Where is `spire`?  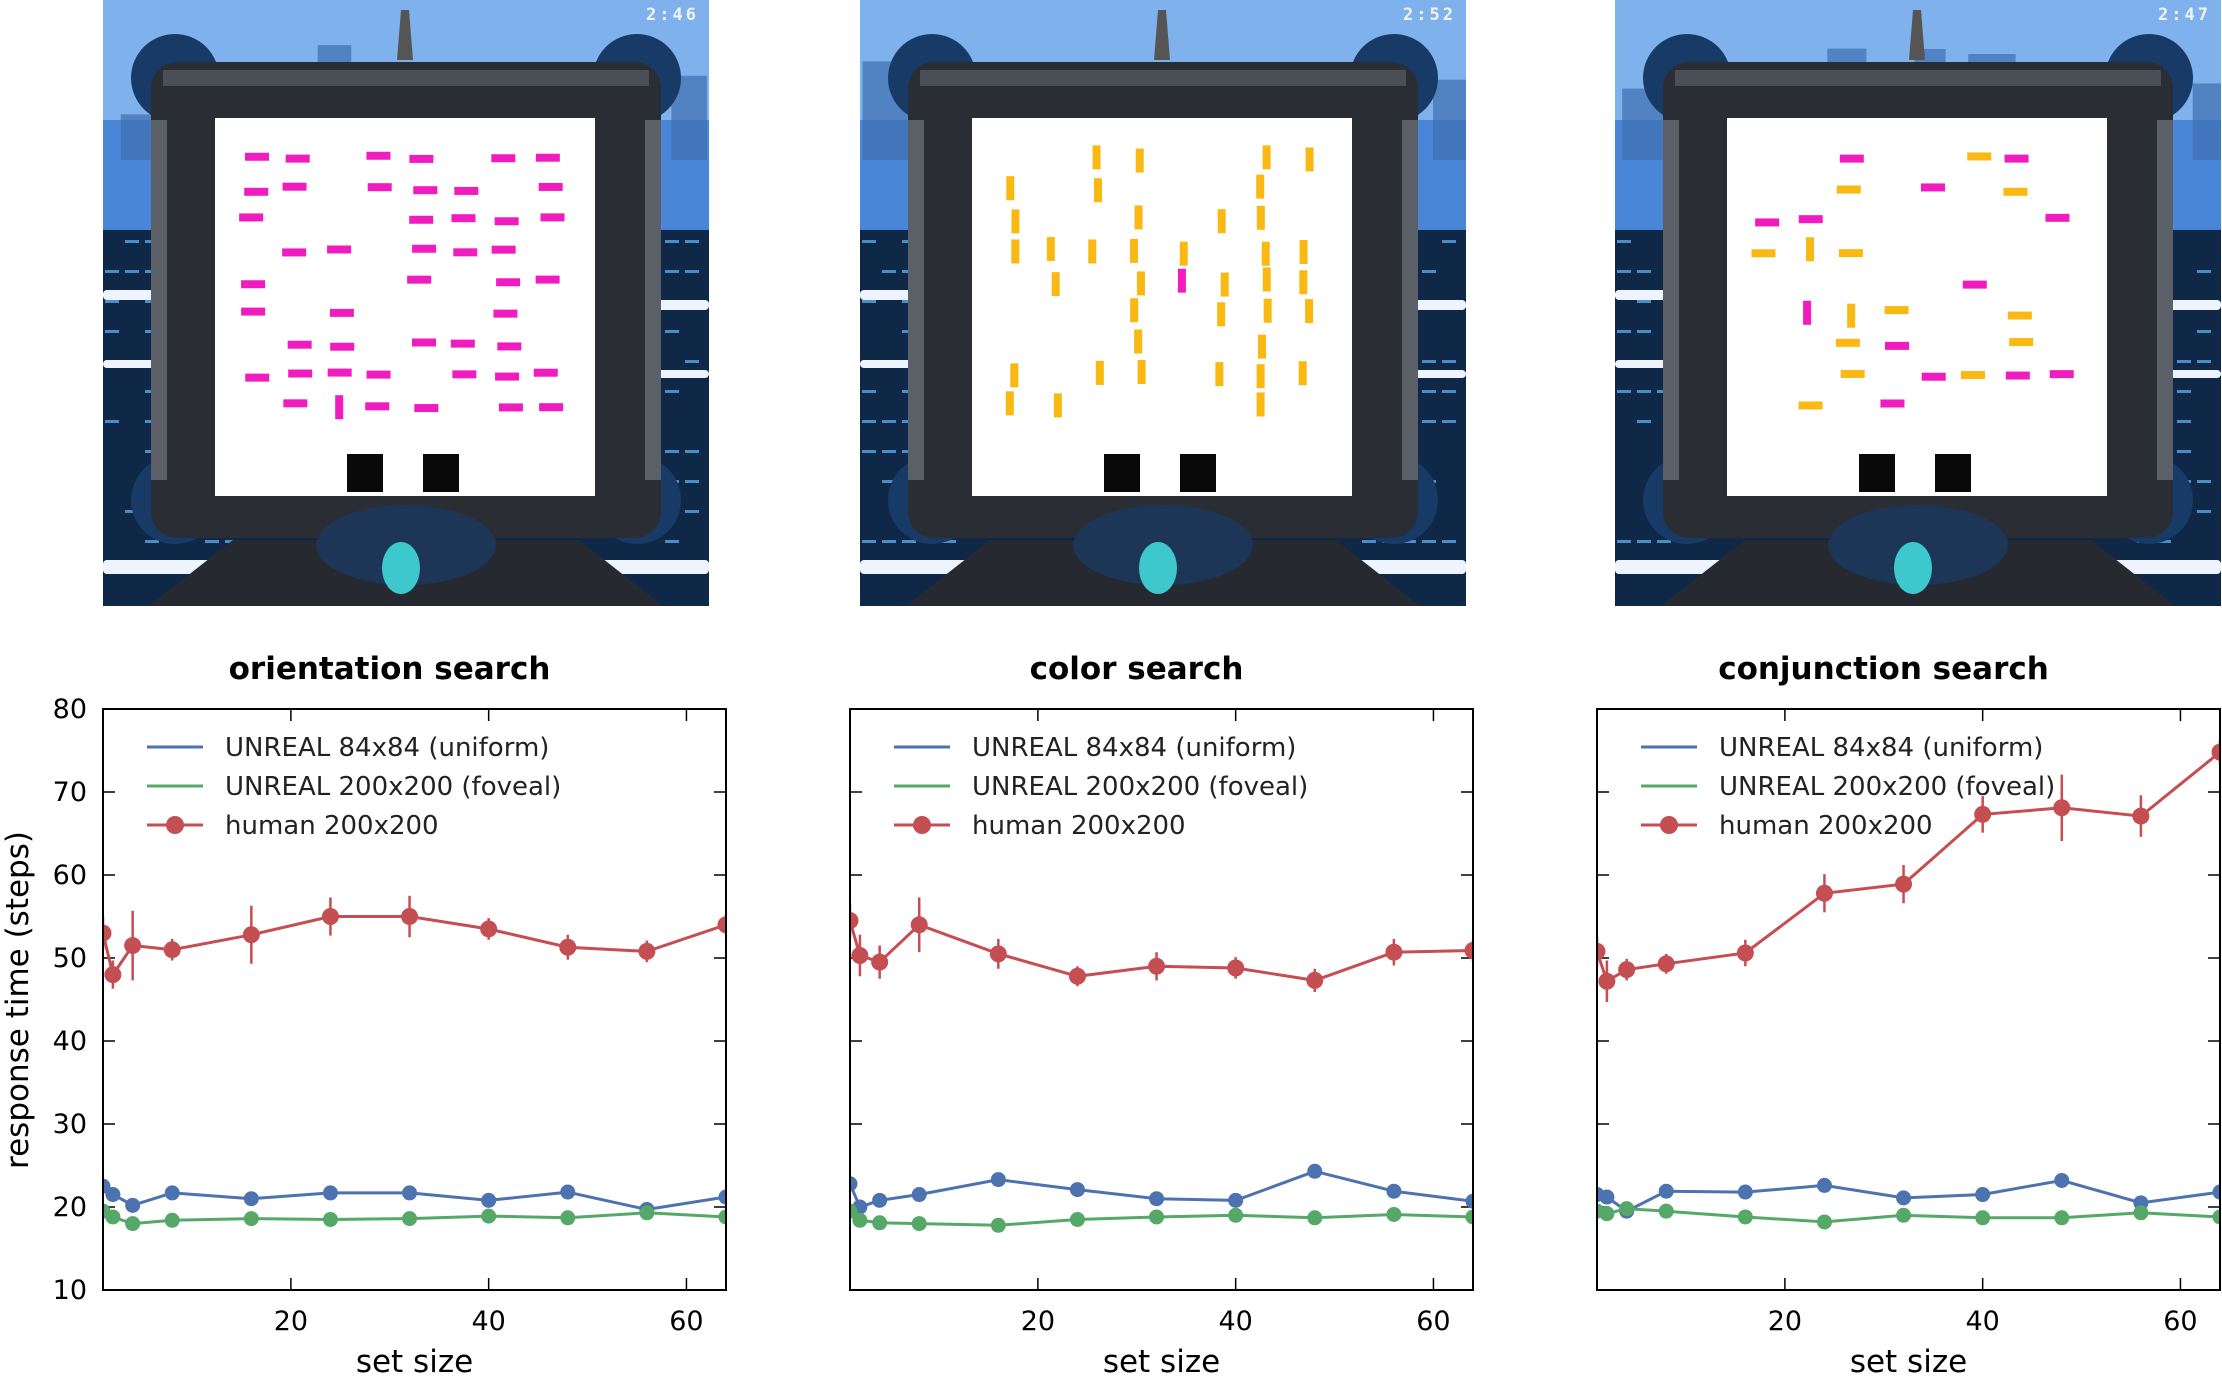
spire is located at coordinates (405, 35).